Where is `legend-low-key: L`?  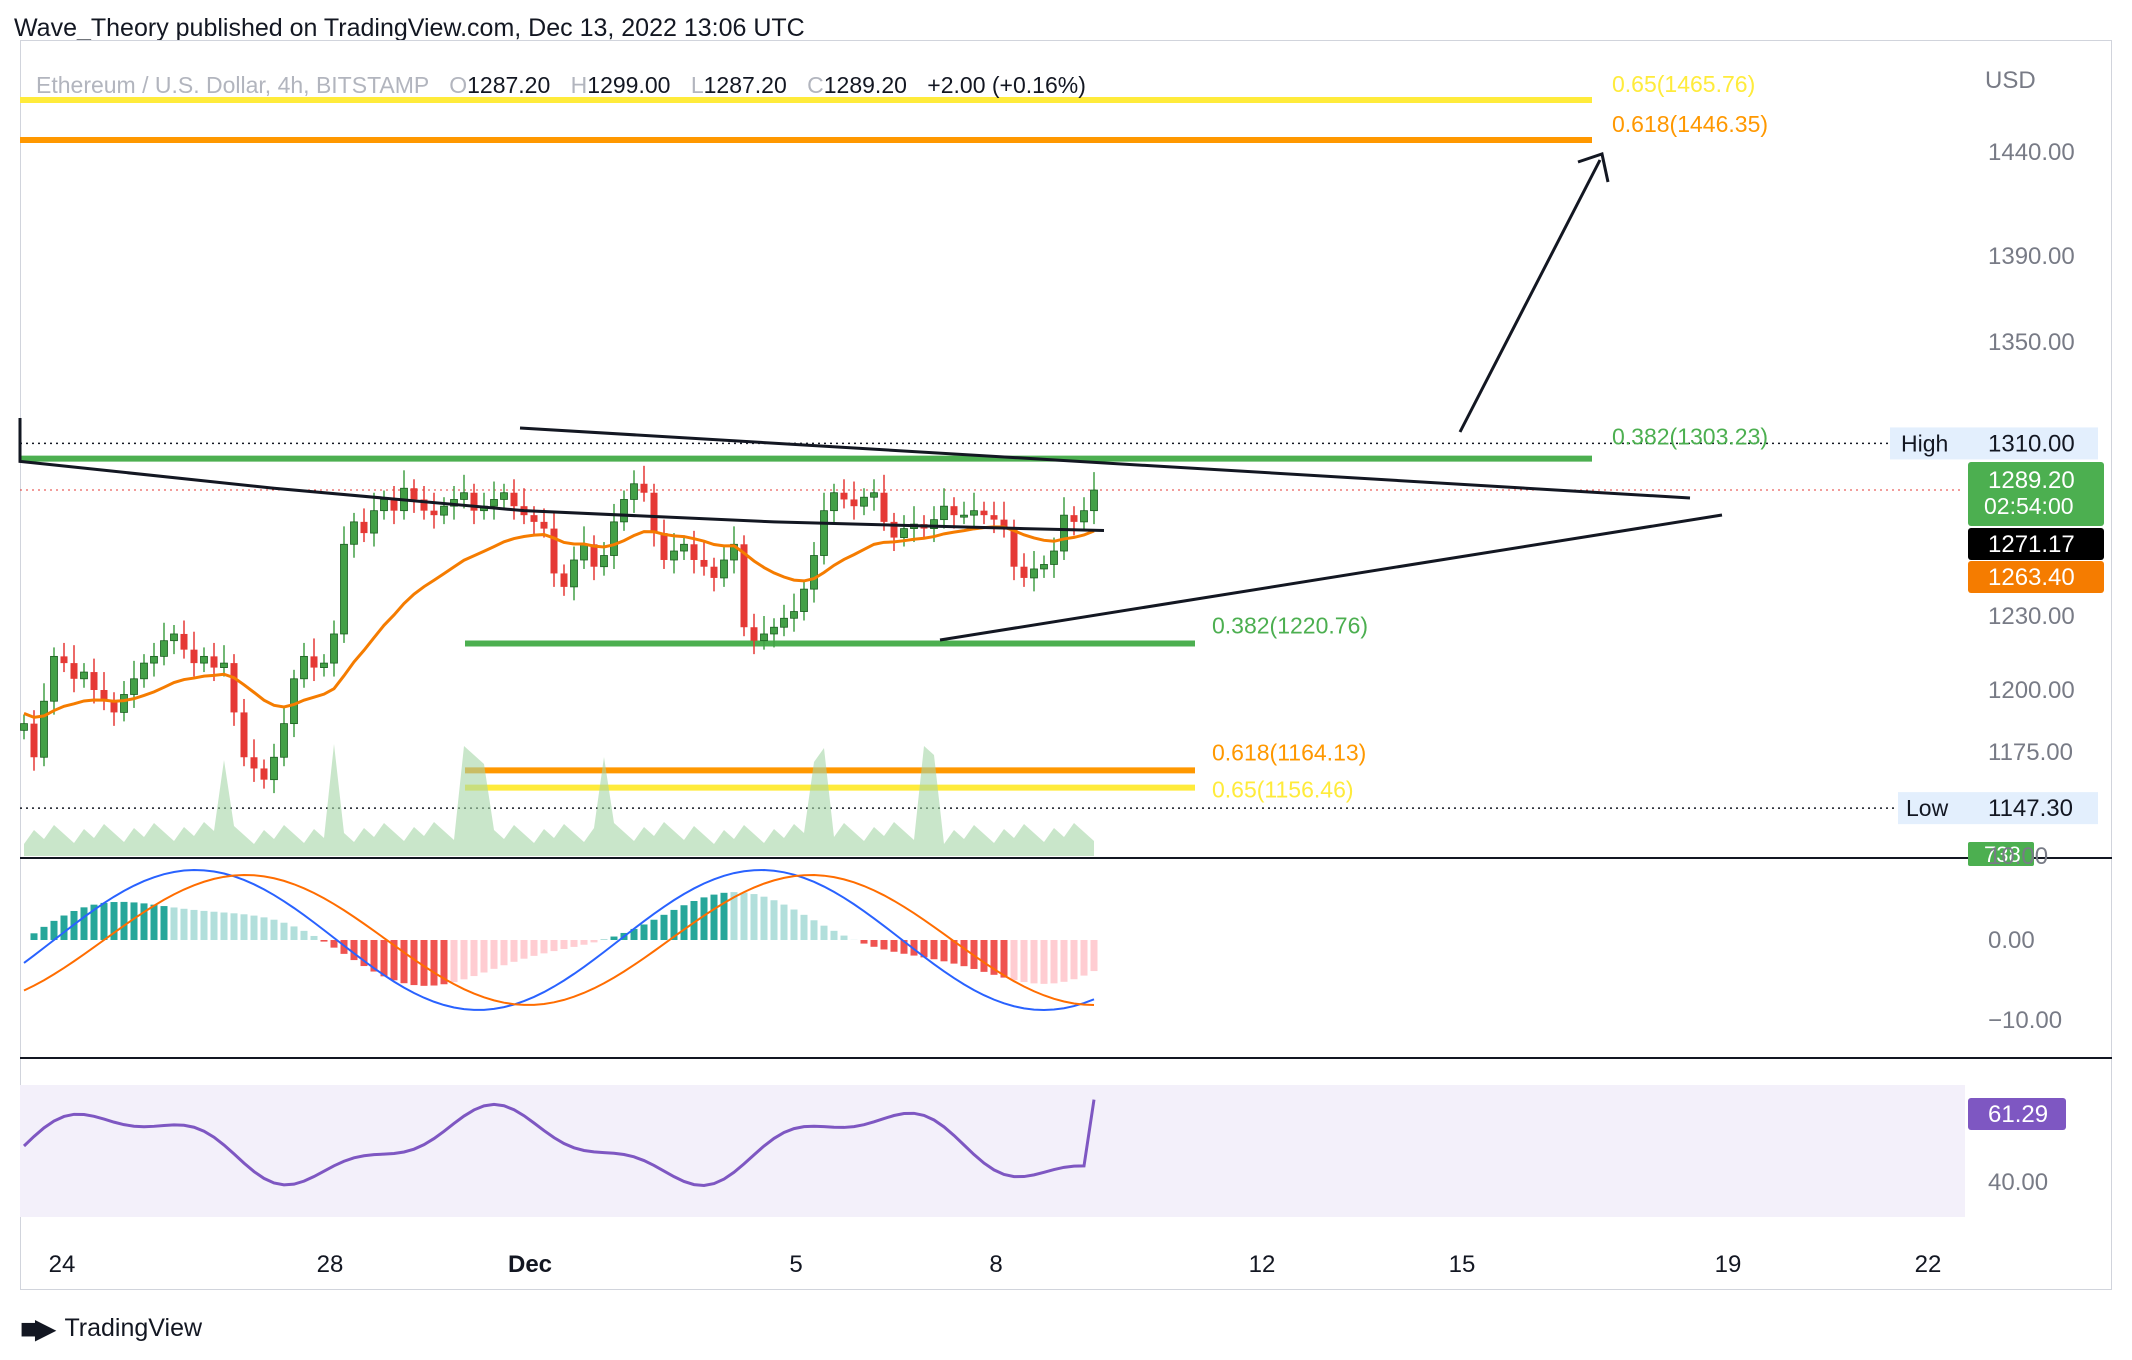 legend-low-key: L is located at coordinates (697, 85).